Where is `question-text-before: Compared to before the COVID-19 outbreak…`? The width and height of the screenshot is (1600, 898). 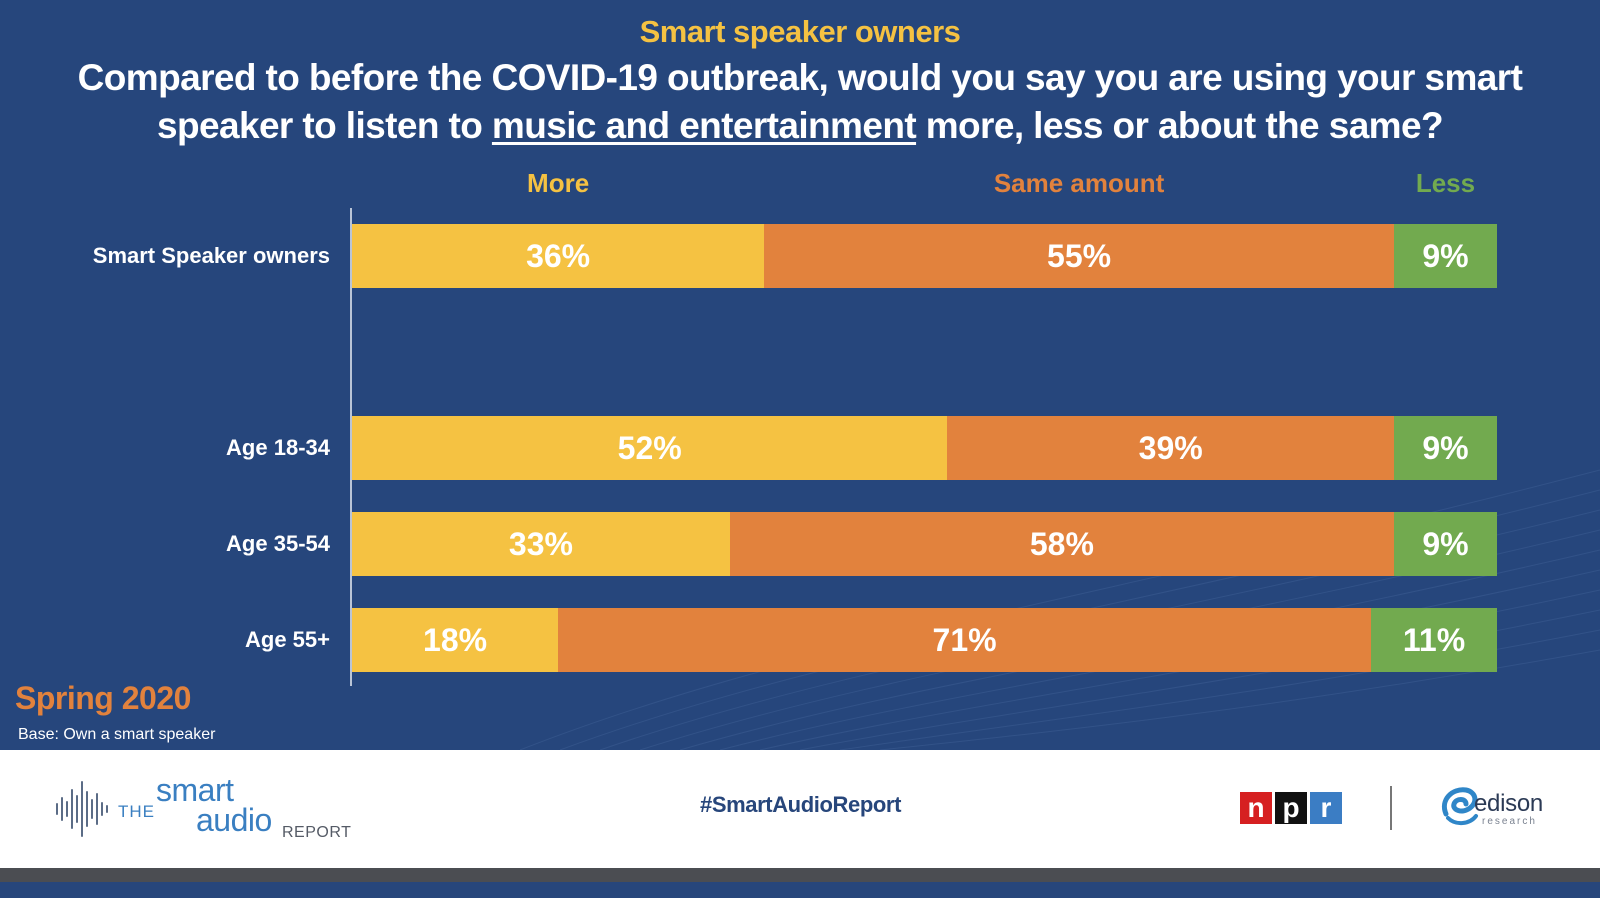 question-text-before: Compared to before the COVID-19 outbreak… is located at coordinates (800, 101).